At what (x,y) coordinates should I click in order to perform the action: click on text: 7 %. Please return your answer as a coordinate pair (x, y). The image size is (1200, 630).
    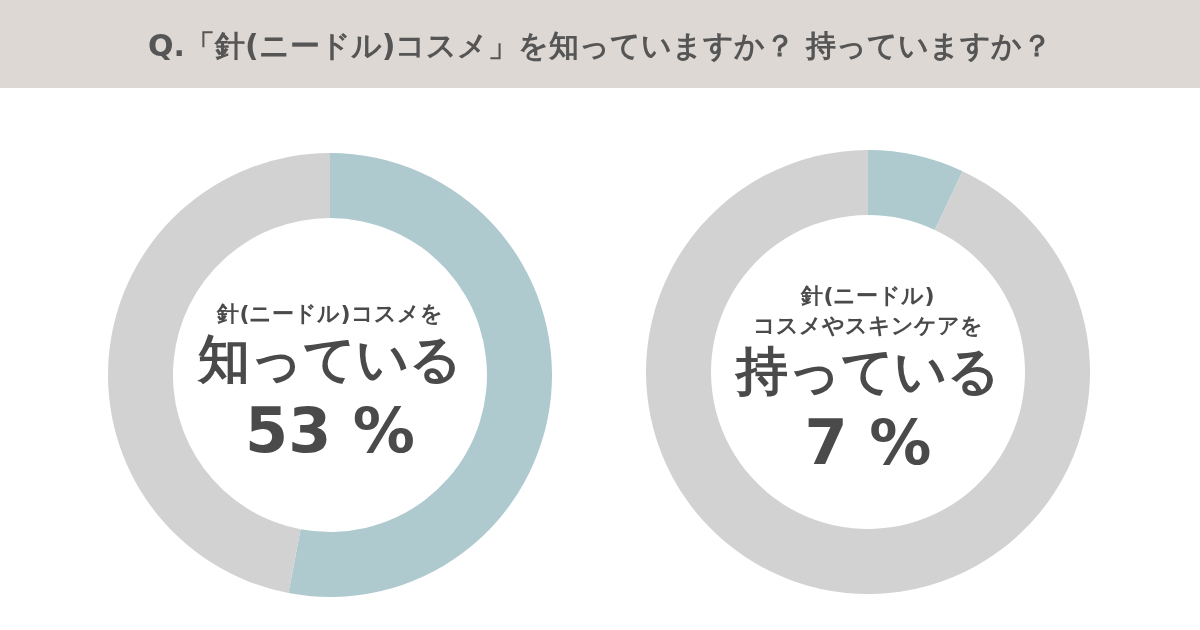
    Looking at the image, I should click on (868, 442).